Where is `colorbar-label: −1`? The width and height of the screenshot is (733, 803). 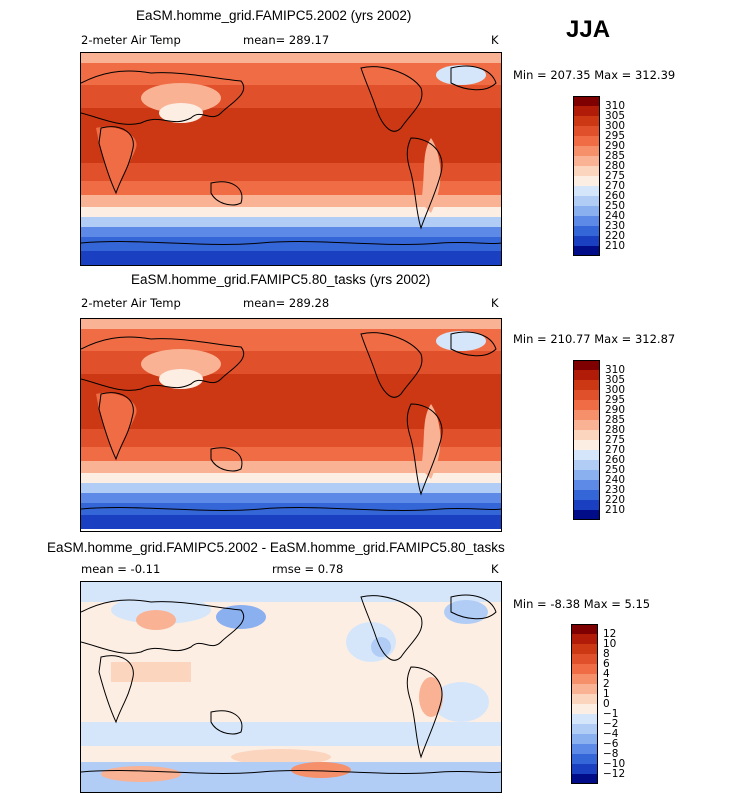 colorbar-label: −1 is located at coordinates (611, 714).